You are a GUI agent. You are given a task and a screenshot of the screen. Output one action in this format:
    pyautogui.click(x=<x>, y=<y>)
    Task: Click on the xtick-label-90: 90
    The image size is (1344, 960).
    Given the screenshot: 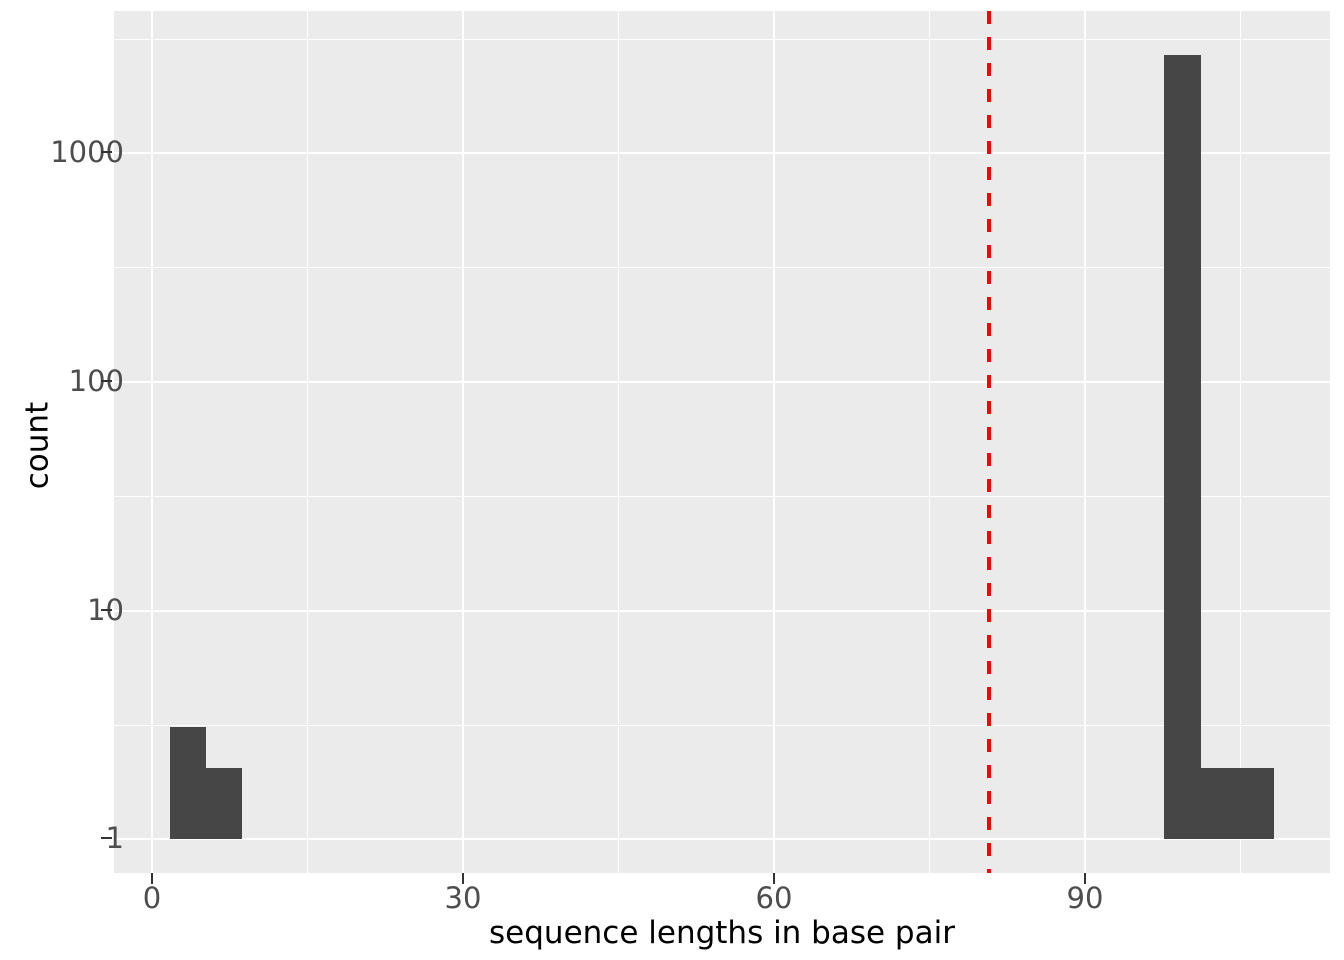 What is the action you would take?
    pyautogui.click(x=1085, y=898)
    